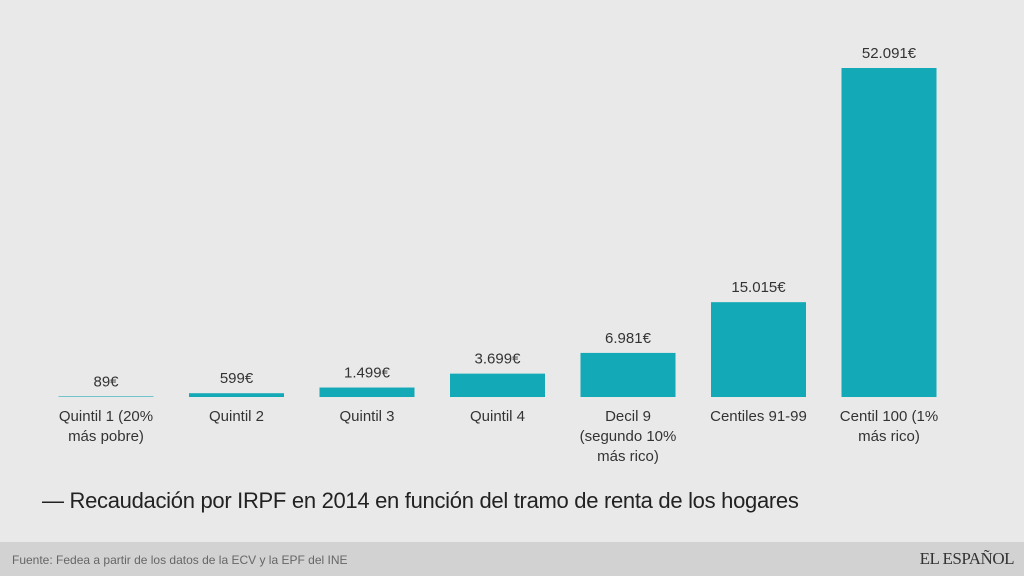  I want to click on category-label: Decil 9, so click(628, 416).